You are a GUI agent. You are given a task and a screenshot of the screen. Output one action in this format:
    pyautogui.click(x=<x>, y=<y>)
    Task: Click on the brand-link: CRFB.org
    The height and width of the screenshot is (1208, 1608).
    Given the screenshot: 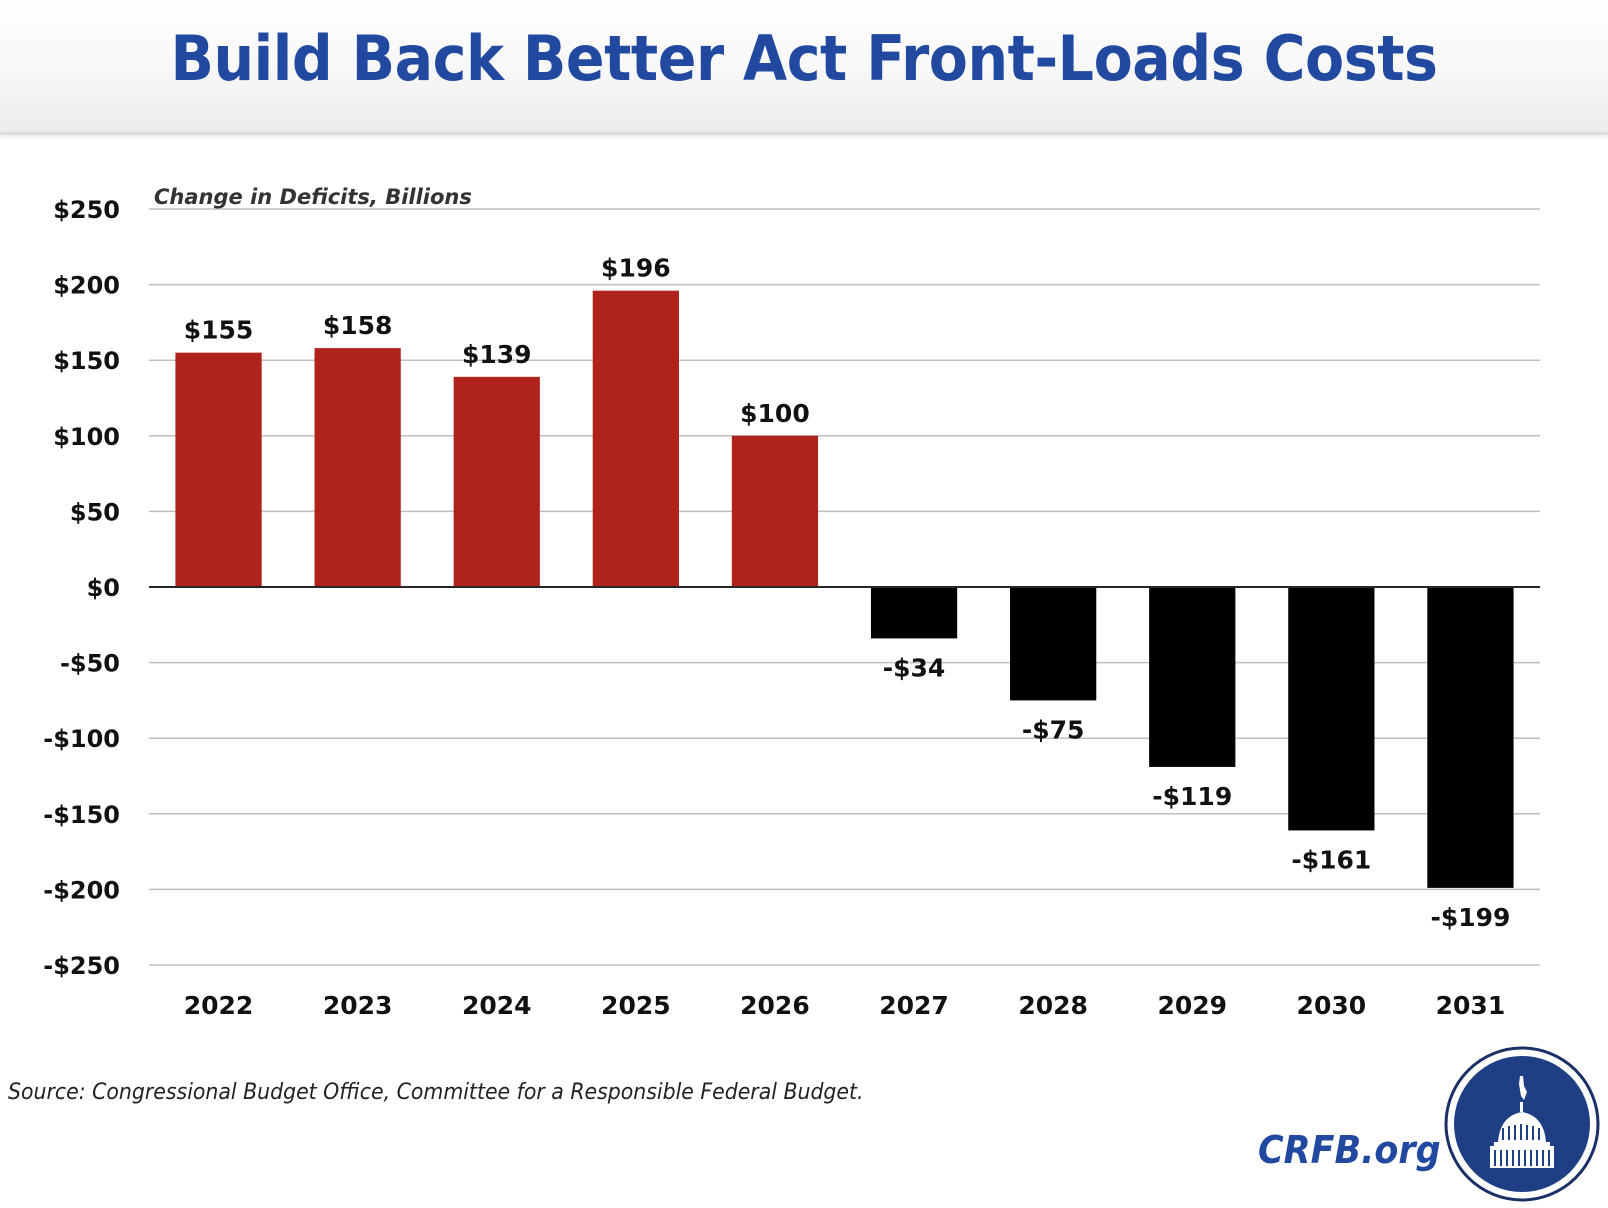 What is the action you would take?
    pyautogui.click(x=1349, y=1150)
    